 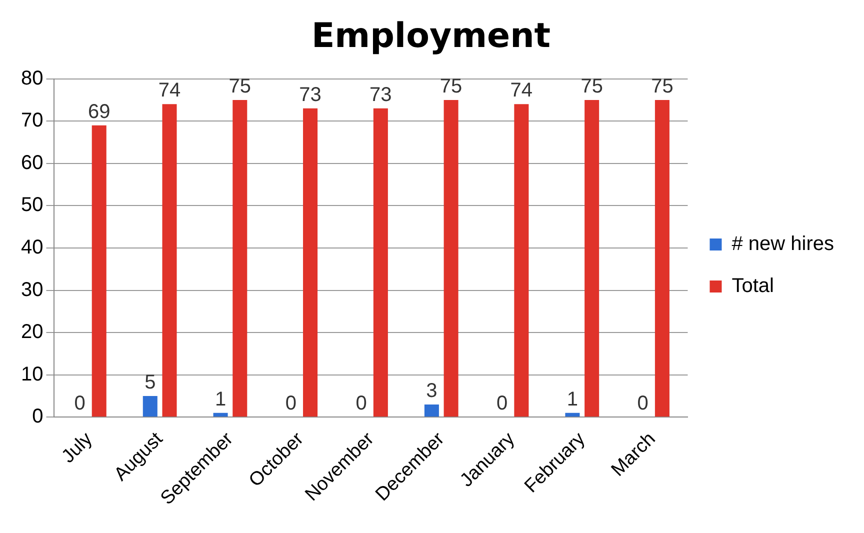 What do you see at coordinates (432, 391) in the screenshot?
I see `data-label: 3` at bounding box center [432, 391].